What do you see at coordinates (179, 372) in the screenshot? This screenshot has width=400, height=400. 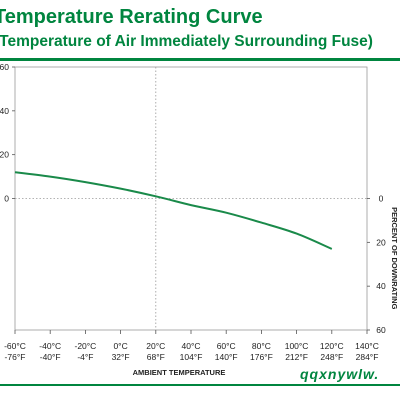 I see `x-axis-title: AMBIENT TEMPERATURE` at bounding box center [179, 372].